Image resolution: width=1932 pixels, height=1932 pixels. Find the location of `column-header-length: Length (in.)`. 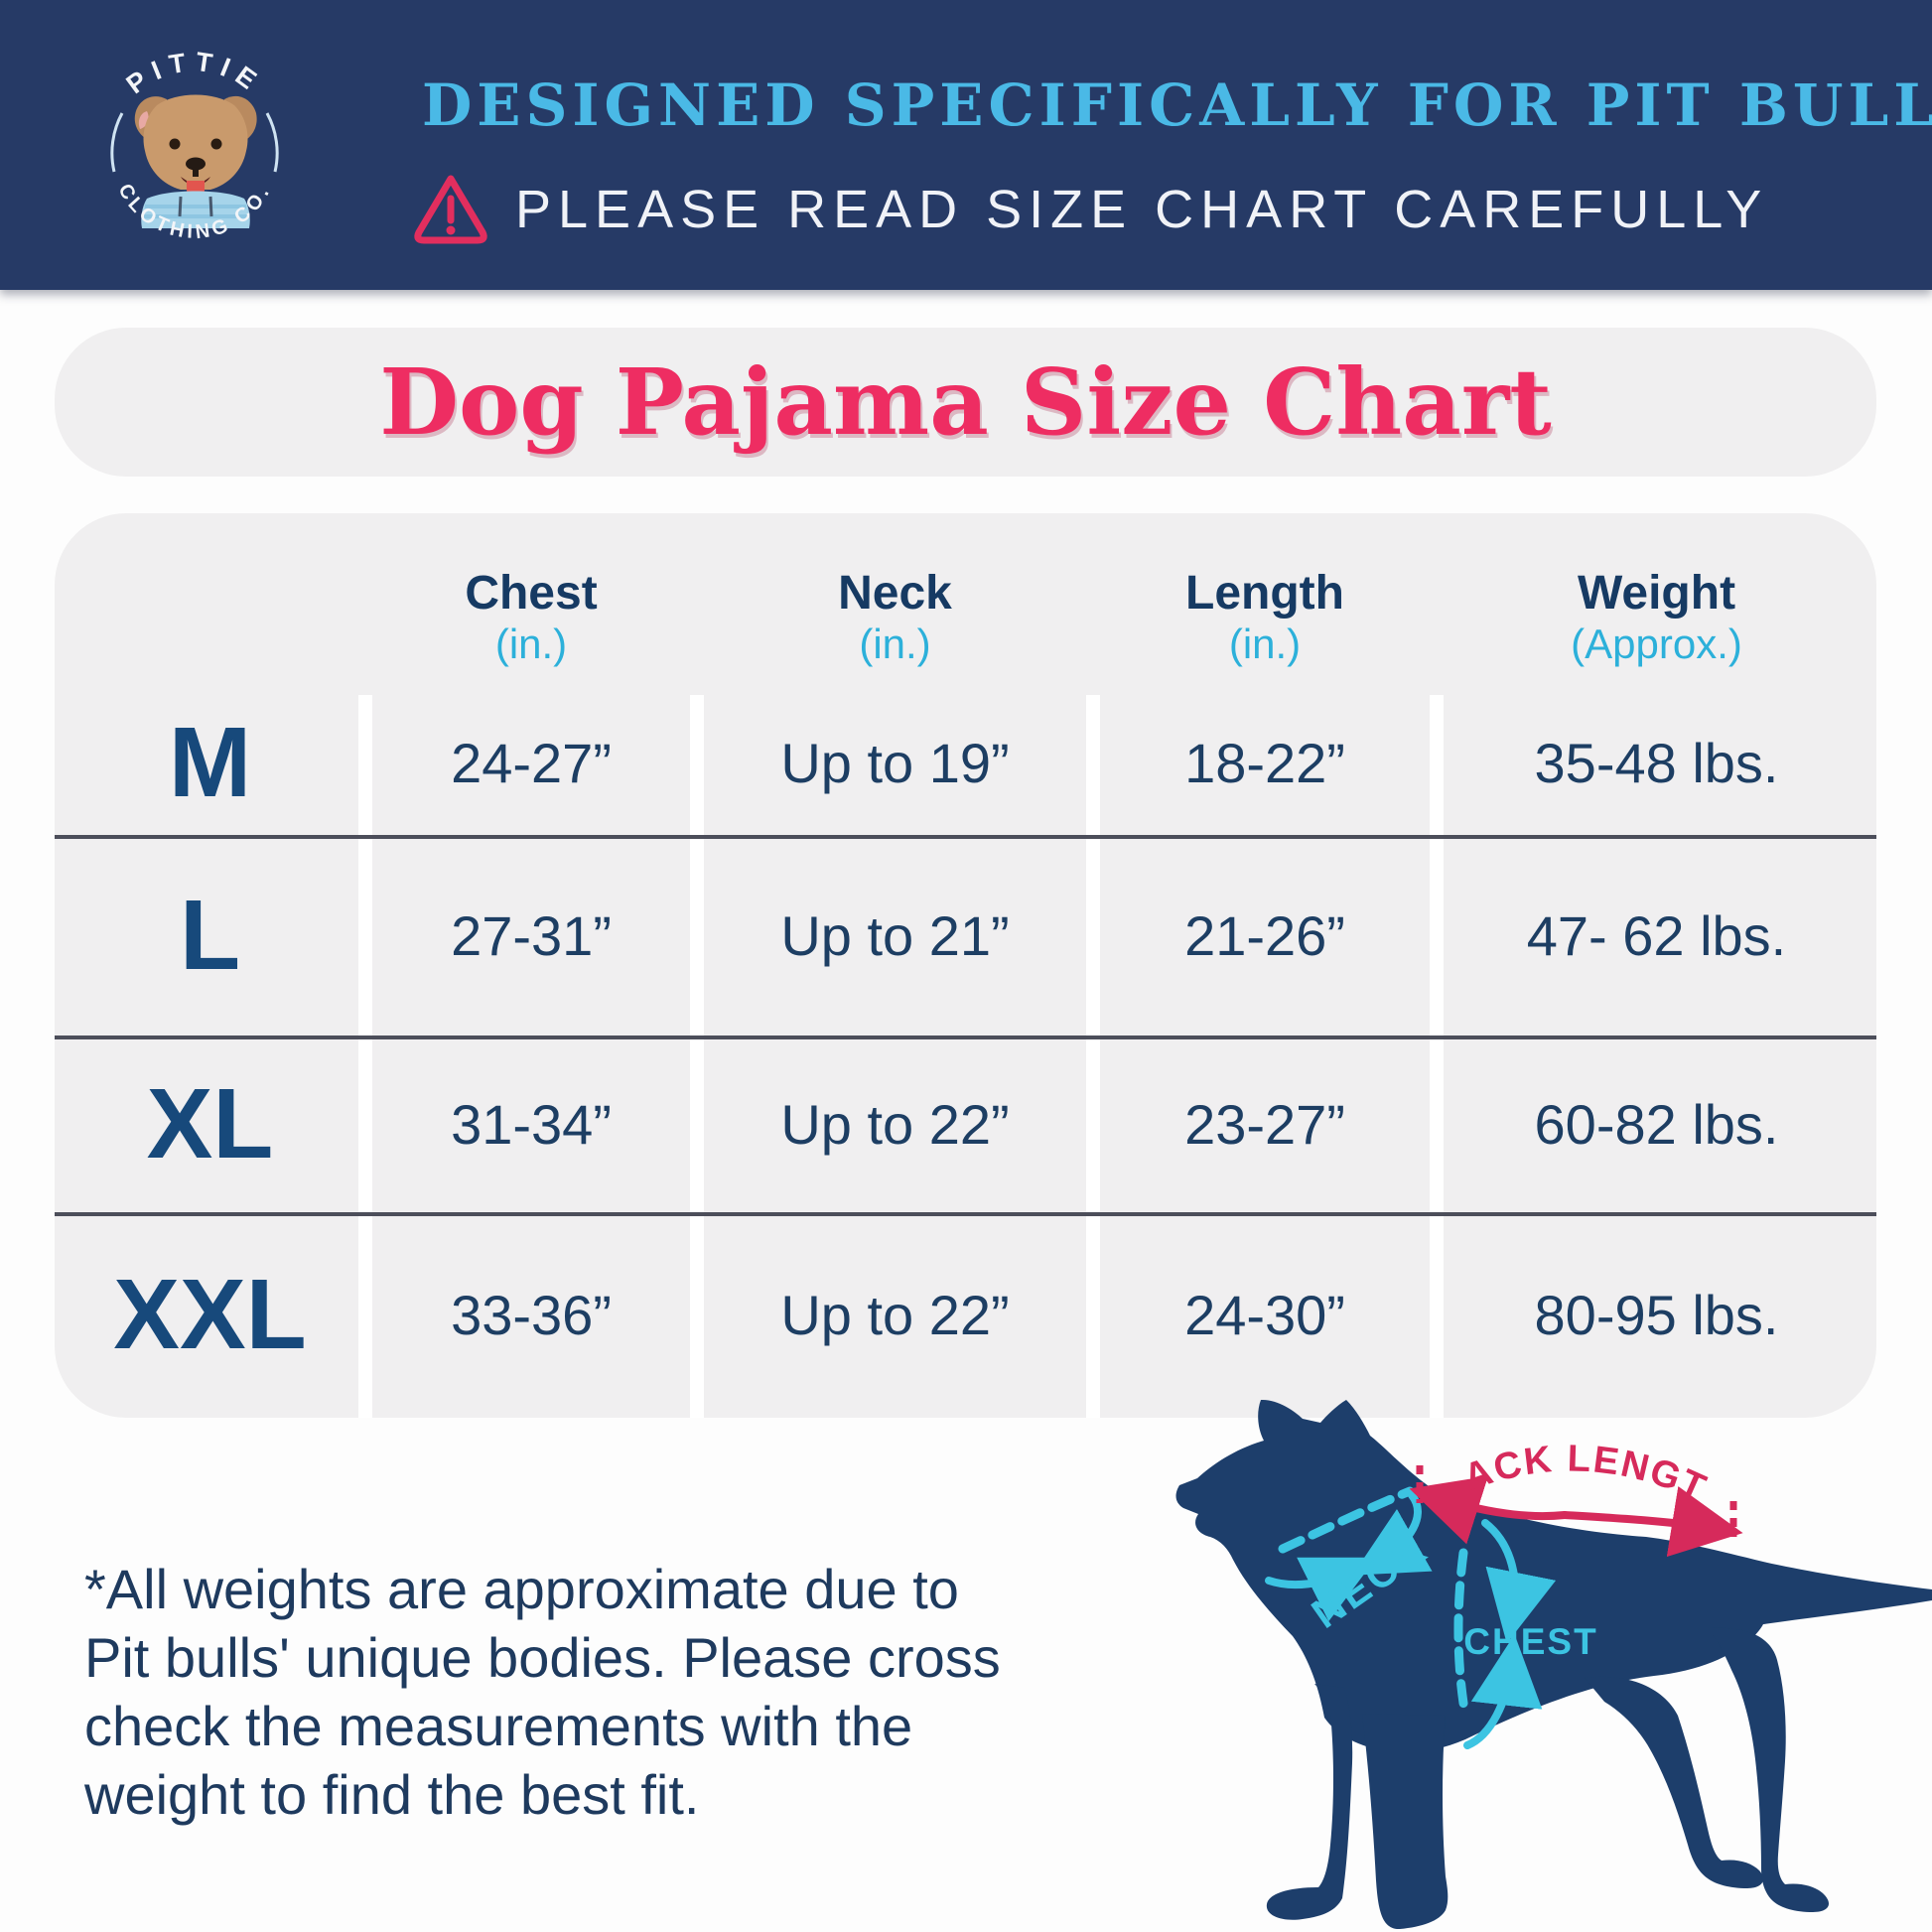

column-header-length: Length (in.) is located at coordinates (1265, 601).